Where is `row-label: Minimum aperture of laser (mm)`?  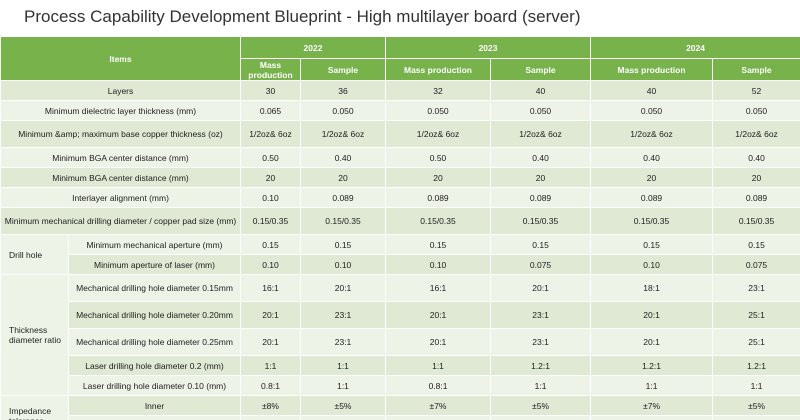
row-label: Minimum aperture of laser (mm) is located at coordinates (154, 264).